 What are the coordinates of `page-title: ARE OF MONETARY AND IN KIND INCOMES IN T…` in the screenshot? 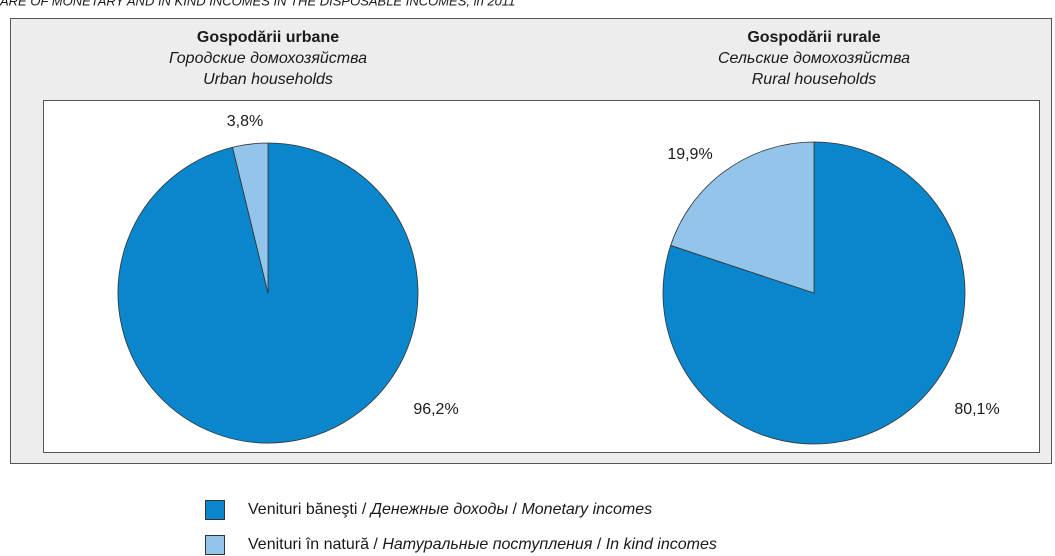 It's located at (257, 4).